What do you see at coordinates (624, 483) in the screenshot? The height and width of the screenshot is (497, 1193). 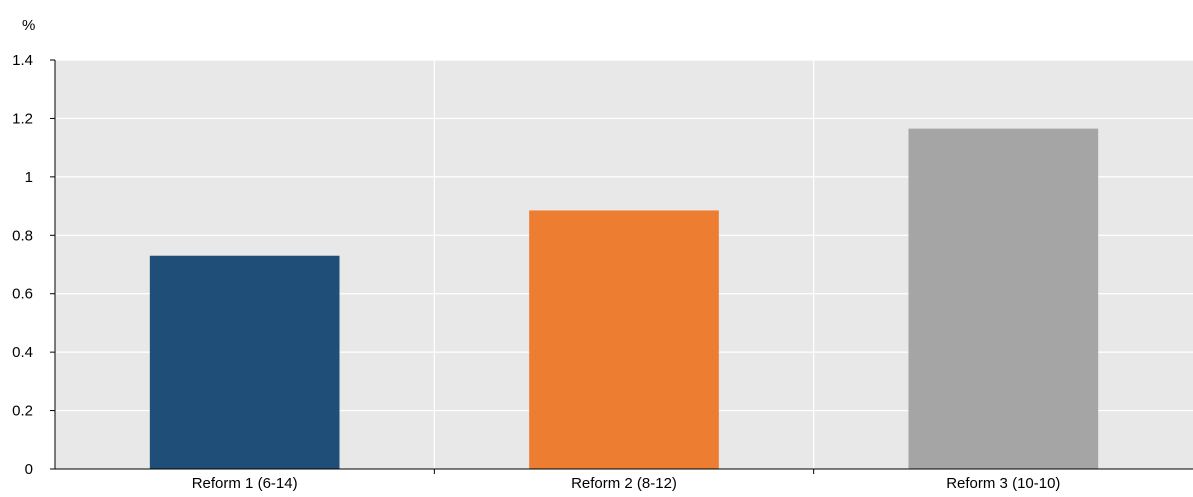 I see `x-category-label: Reform 2 (8-12)` at bounding box center [624, 483].